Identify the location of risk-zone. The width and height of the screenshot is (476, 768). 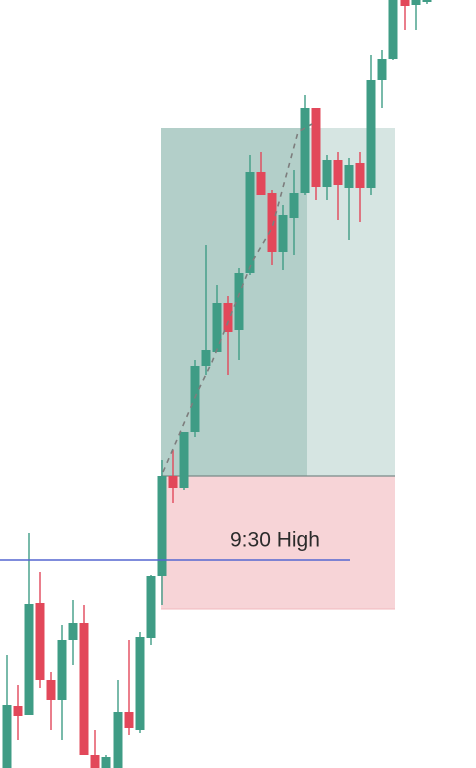
(278, 542).